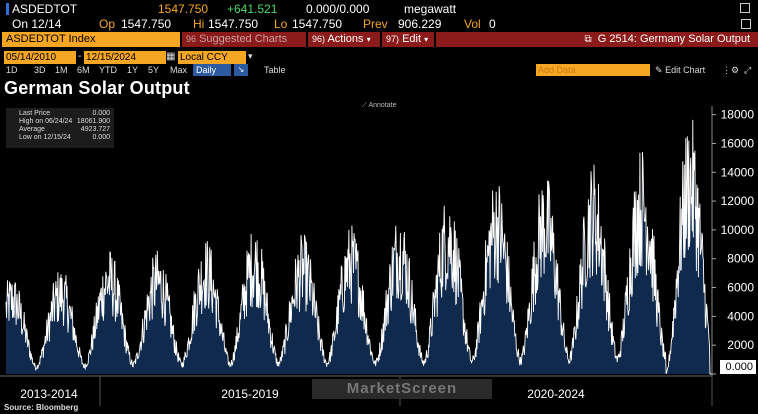  I want to click on currency-dropdown-icon: ▾, so click(250, 56).